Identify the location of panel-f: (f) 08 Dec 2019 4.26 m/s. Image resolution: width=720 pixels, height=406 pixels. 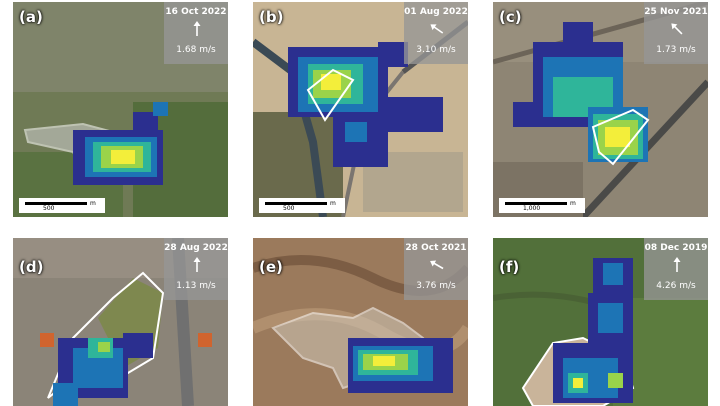
(600, 322).